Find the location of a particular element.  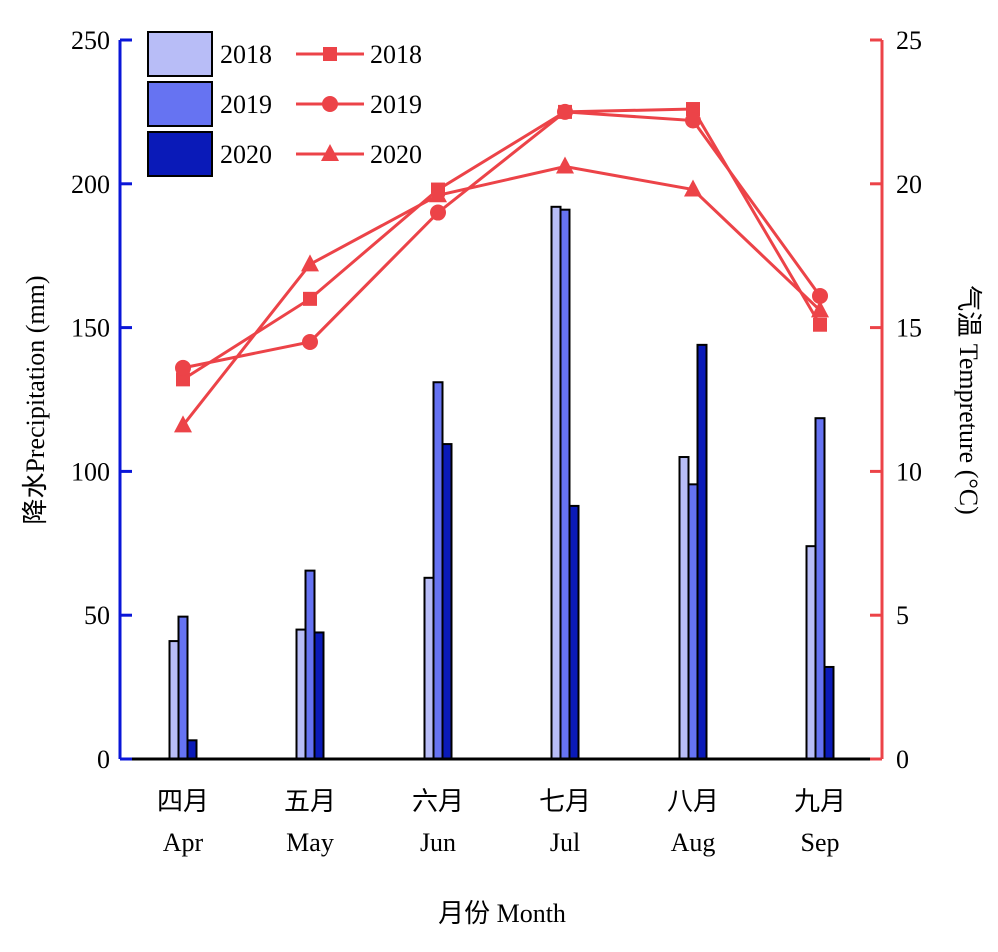

bar-2019-jun is located at coordinates (438, 570).